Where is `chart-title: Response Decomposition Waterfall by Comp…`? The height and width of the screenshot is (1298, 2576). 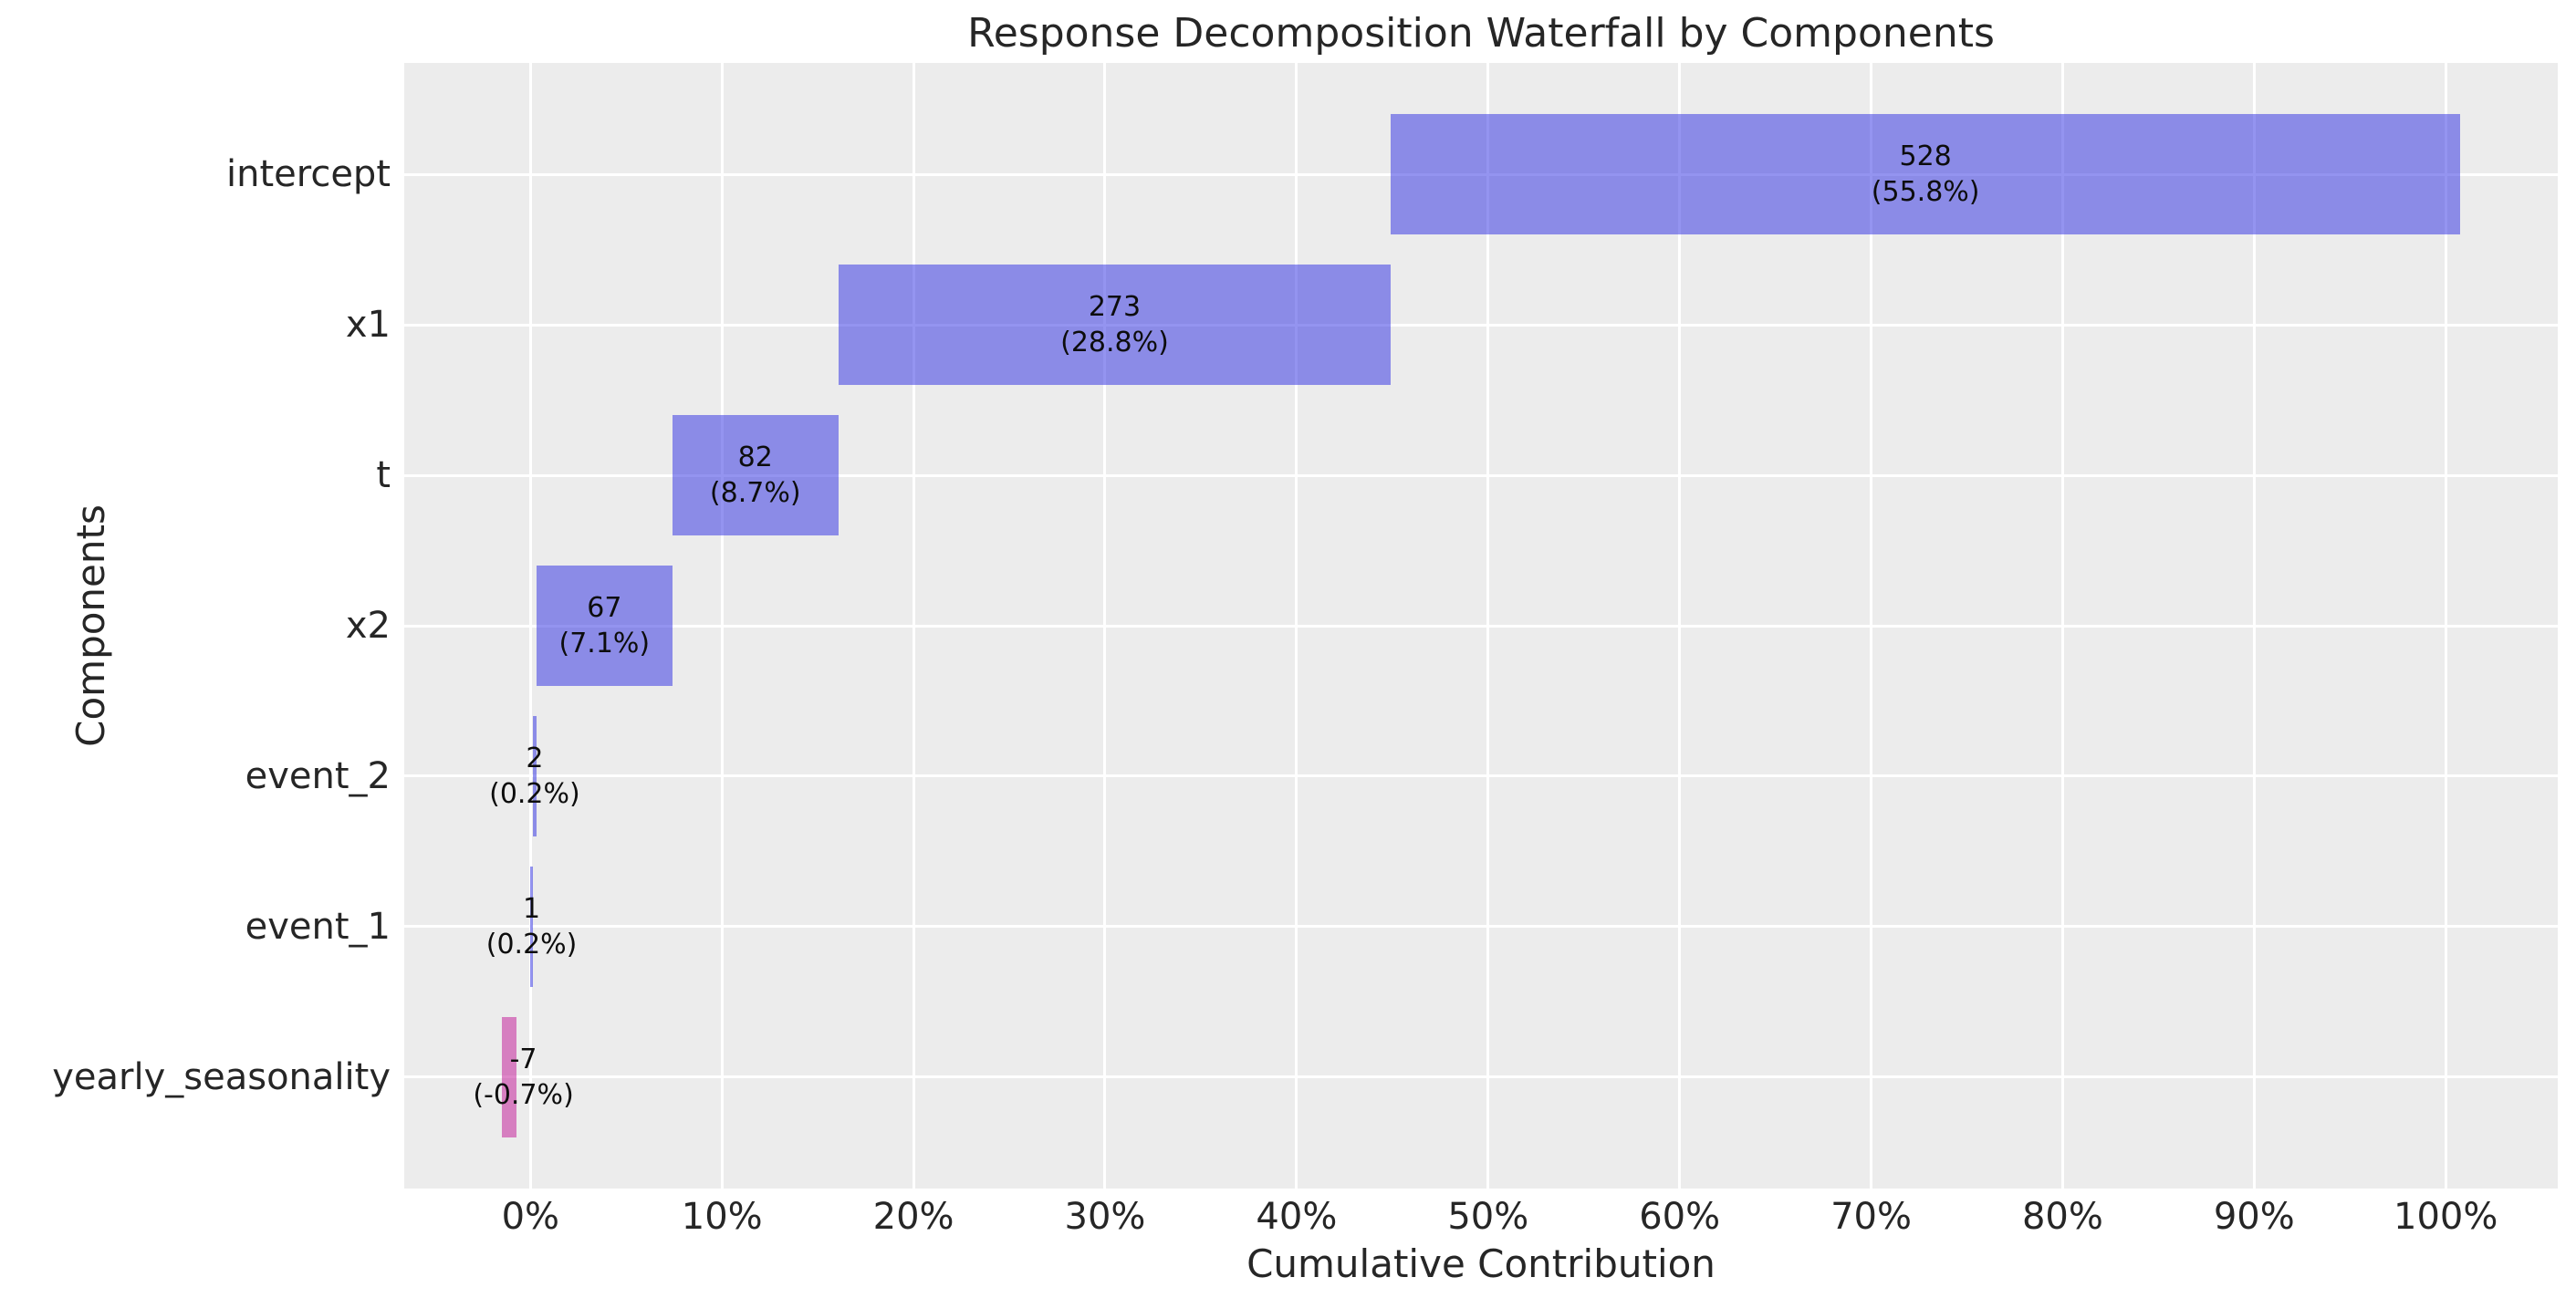 chart-title: Response Decomposition Waterfall by Comp… is located at coordinates (1481, 33).